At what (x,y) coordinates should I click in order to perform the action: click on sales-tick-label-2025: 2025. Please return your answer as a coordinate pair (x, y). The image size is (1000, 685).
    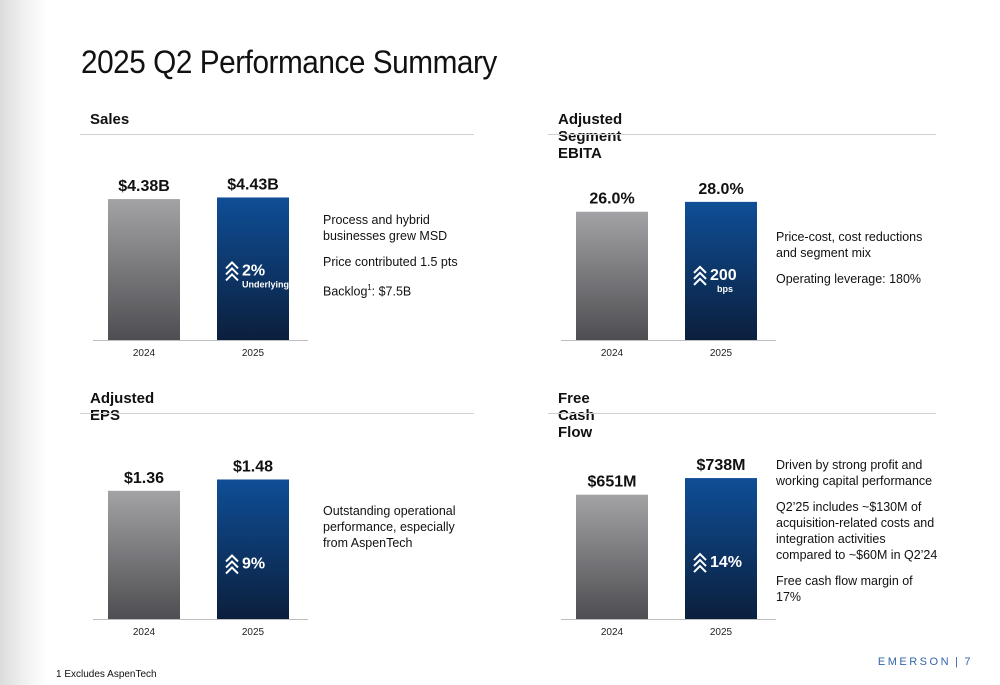
    Looking at the image, I should click on (253, 353).